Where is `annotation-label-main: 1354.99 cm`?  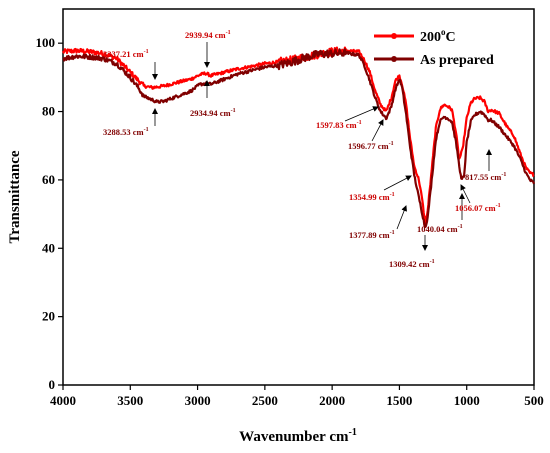 annotation-label-main: 1354.99 cm is located at coordinates (369, 197).